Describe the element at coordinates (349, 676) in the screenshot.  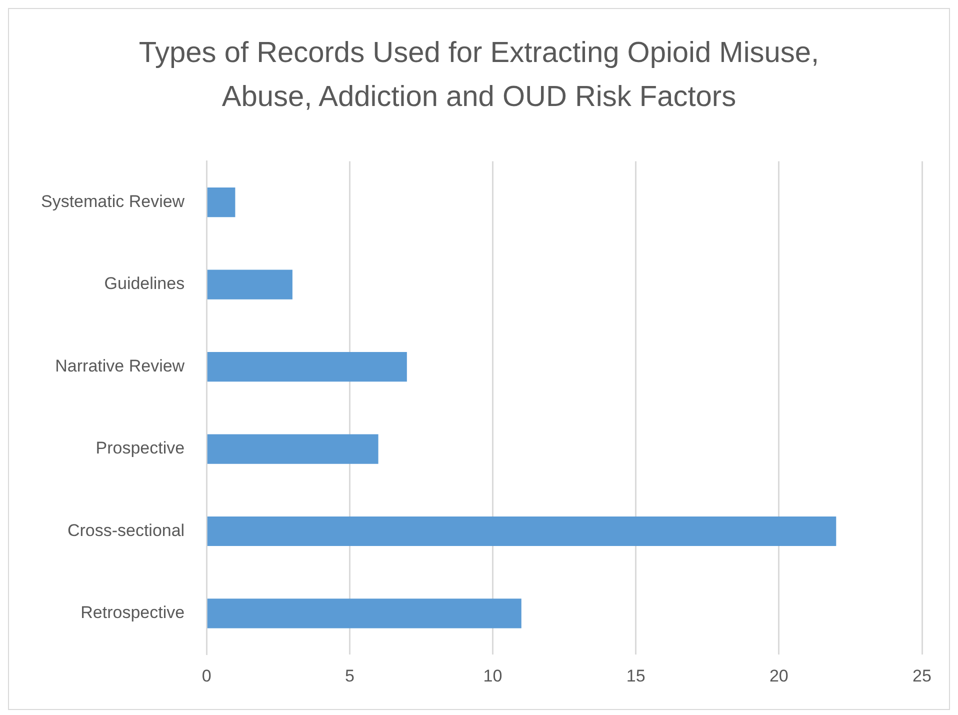
I see `x-tick-label: 5` at that location.